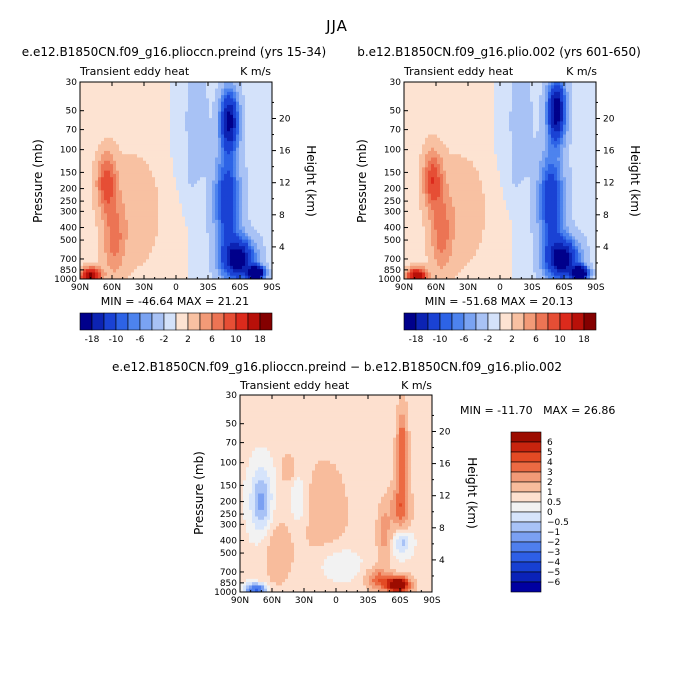  I want to click on colorbar-label: -10, so click(116, 340).